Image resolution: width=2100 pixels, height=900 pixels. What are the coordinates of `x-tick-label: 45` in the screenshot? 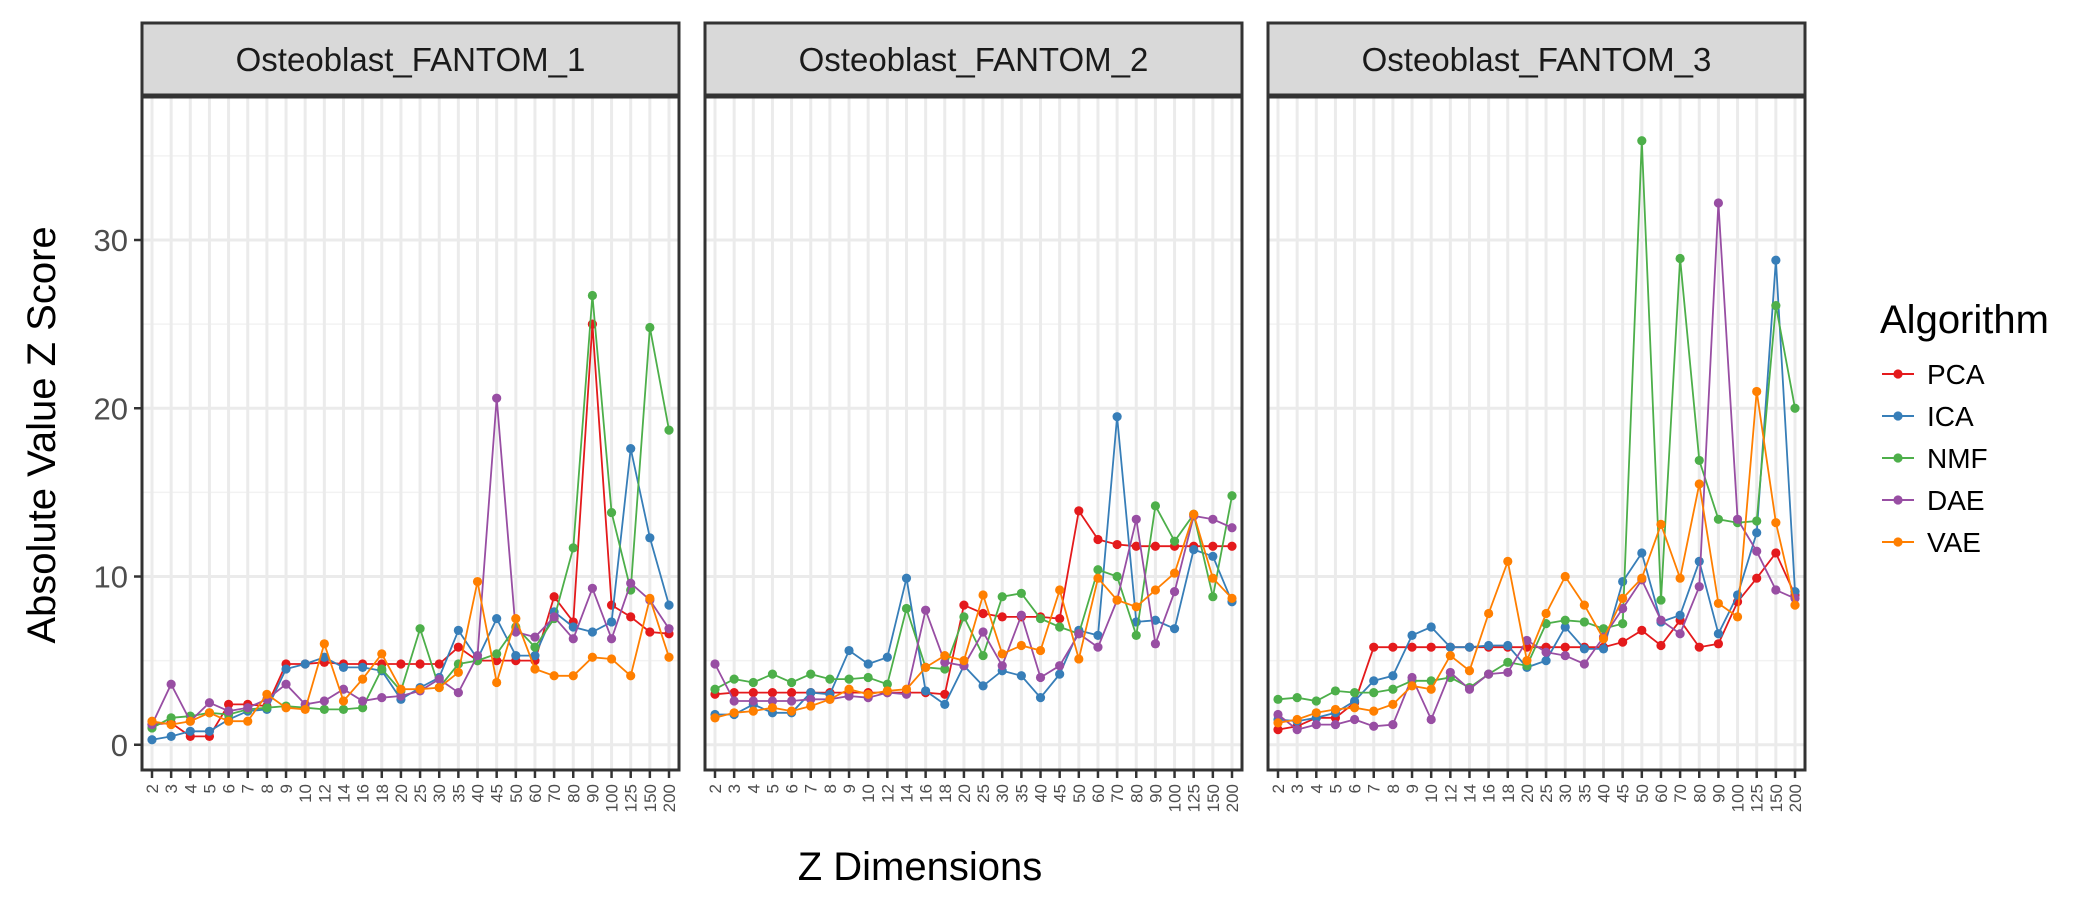 It's located at (1623, 793).